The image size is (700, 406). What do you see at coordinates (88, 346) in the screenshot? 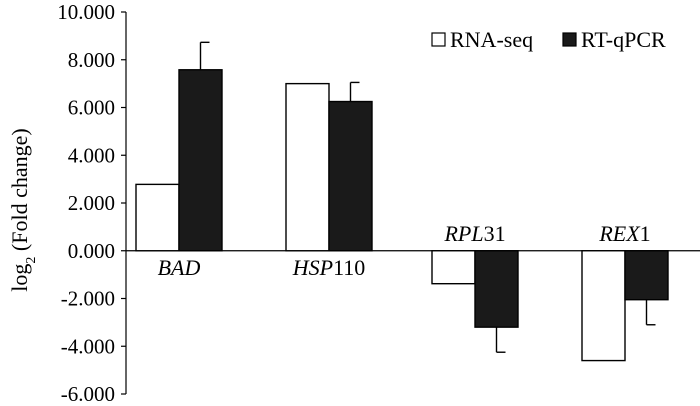
I see `y-tick-label: -4.000` at bounding box center [88, 346].